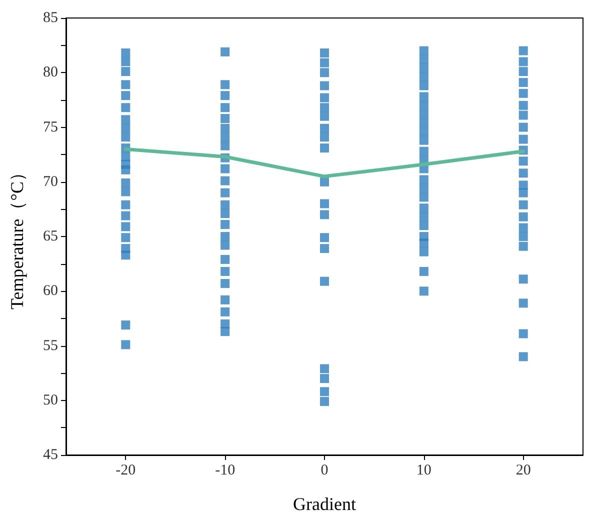  Describe the element at coordinates (523, 470) in the screenshot. I see `x-tick-label: 20` at that location.